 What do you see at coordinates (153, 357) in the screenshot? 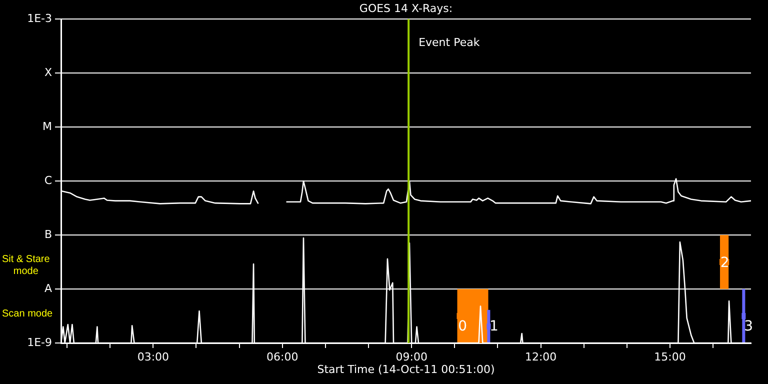
I see `x-tick-label: 03:00` at bounding box center [153, 357].